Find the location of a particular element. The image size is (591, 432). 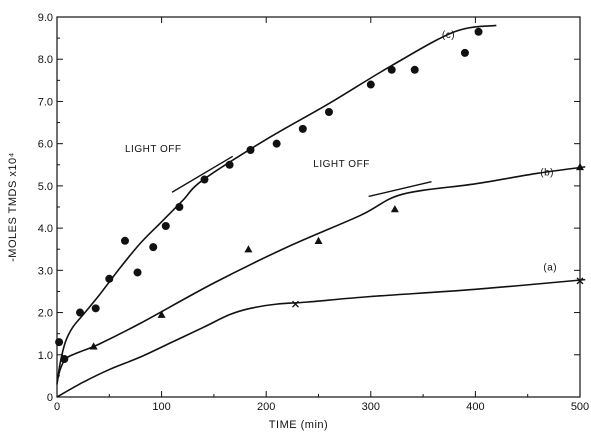

y-tick-label: 2.0 is located at coordinates (45, 314).